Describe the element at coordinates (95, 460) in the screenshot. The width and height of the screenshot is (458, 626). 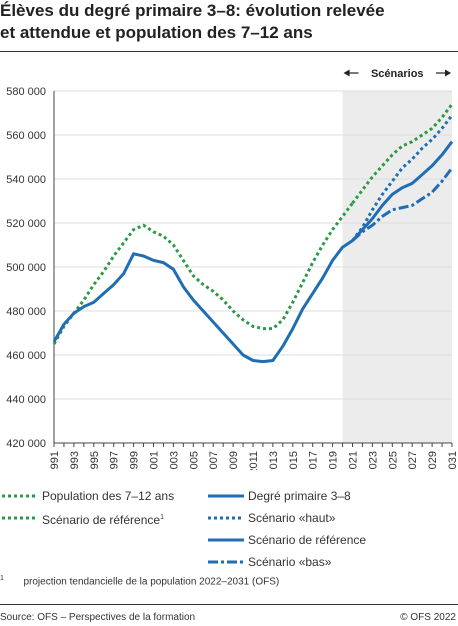
I see `x-tick-label: 1995` at that location.